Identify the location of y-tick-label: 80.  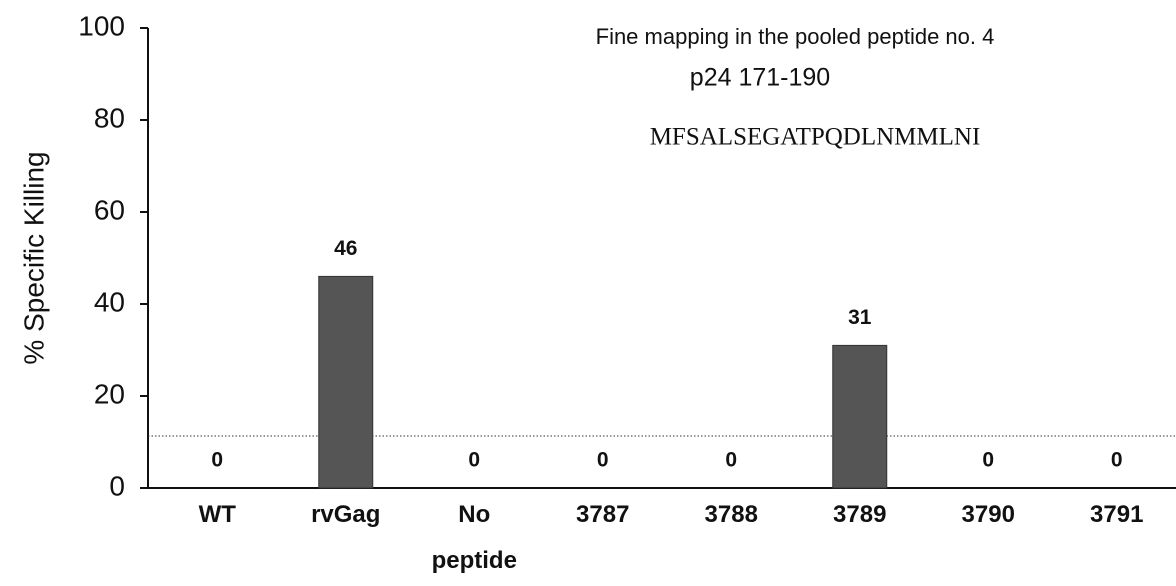
(109, 117).